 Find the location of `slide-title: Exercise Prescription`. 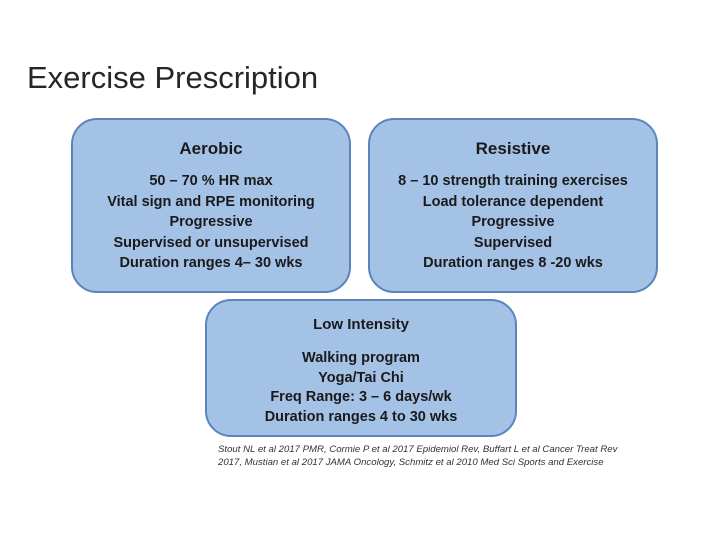

slide-title: Exercise Prescription is located at coordinates (173, 77).